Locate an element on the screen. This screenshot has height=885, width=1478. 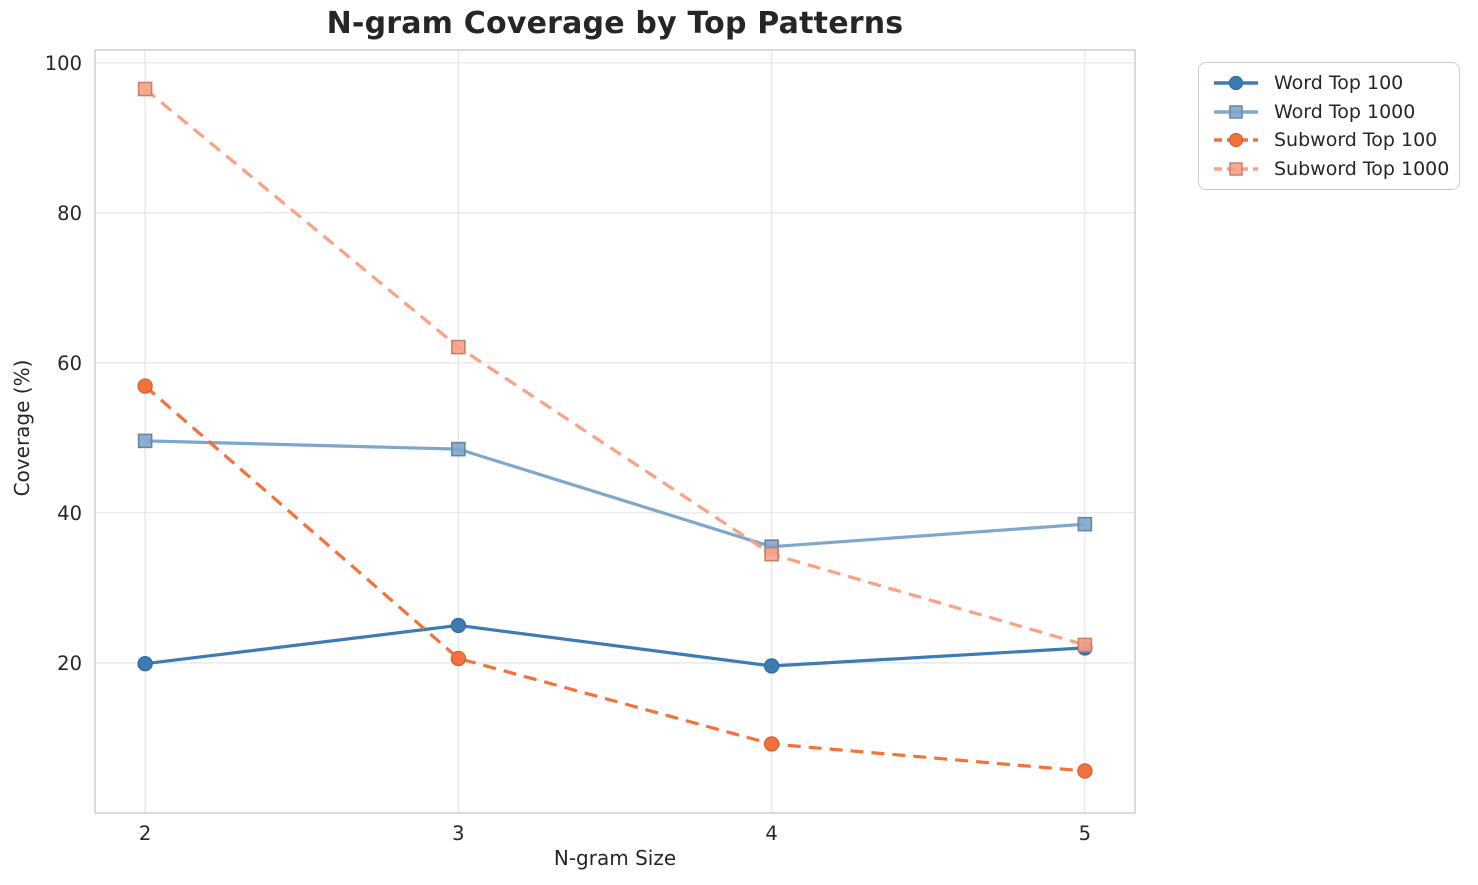
marker-subword-top-1000-x2 is located at coordinates (145, 89).